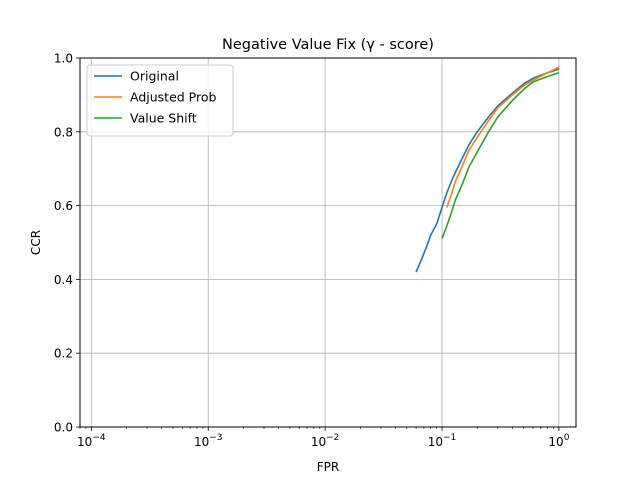  Describe the element at coordinates (325, 441) in the screenshot. I see `x-tick-label: 10⁻²` at that location.